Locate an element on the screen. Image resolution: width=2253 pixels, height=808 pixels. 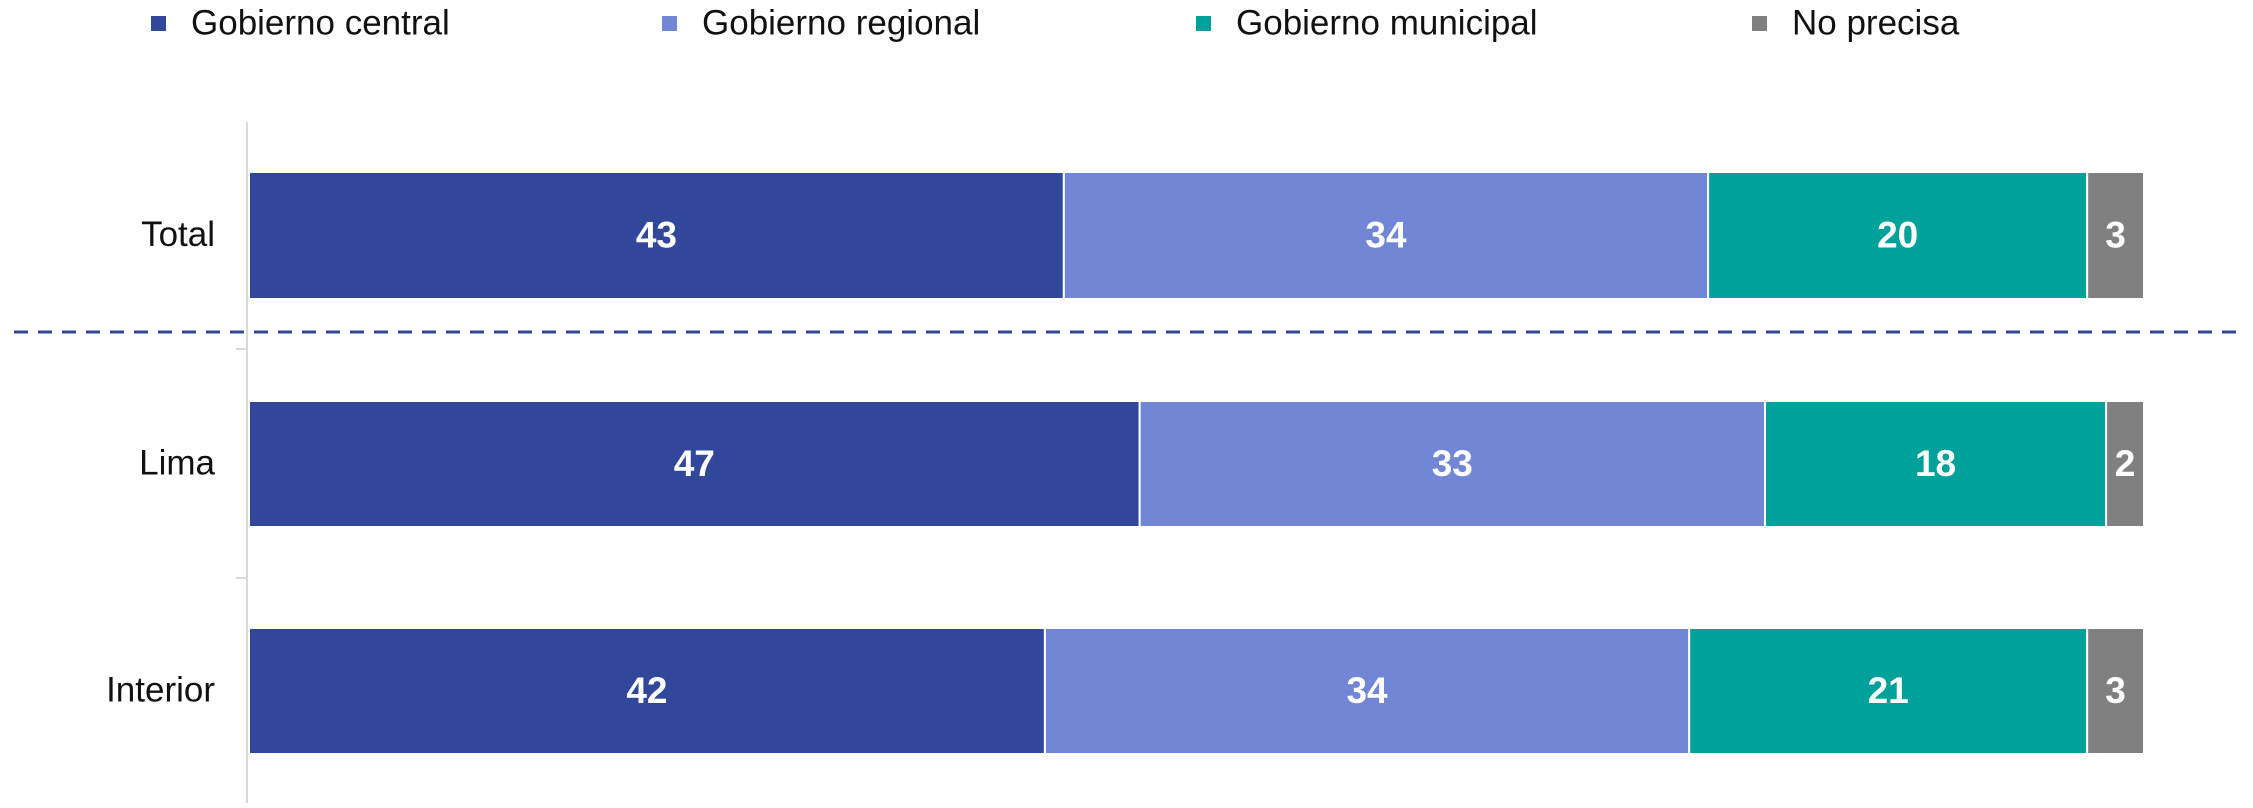
data-label: 2 is located at coordinates (2125, 463).